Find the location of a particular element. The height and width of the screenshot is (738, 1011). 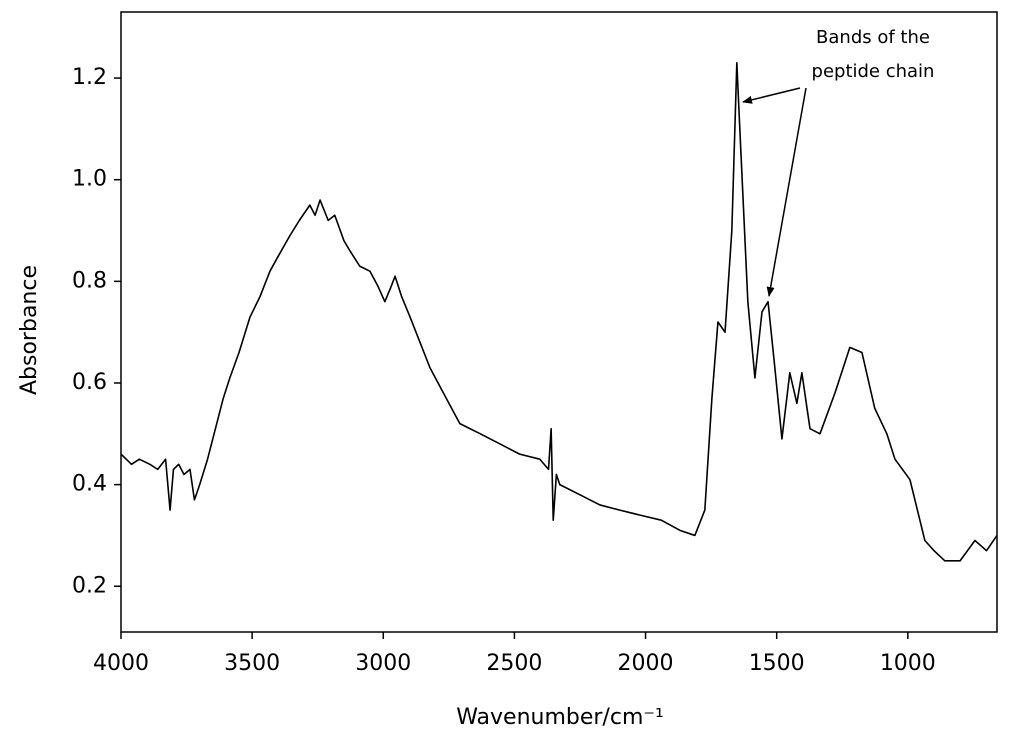

y-tick-label: 0.2 is located at coordinates (89, 585).